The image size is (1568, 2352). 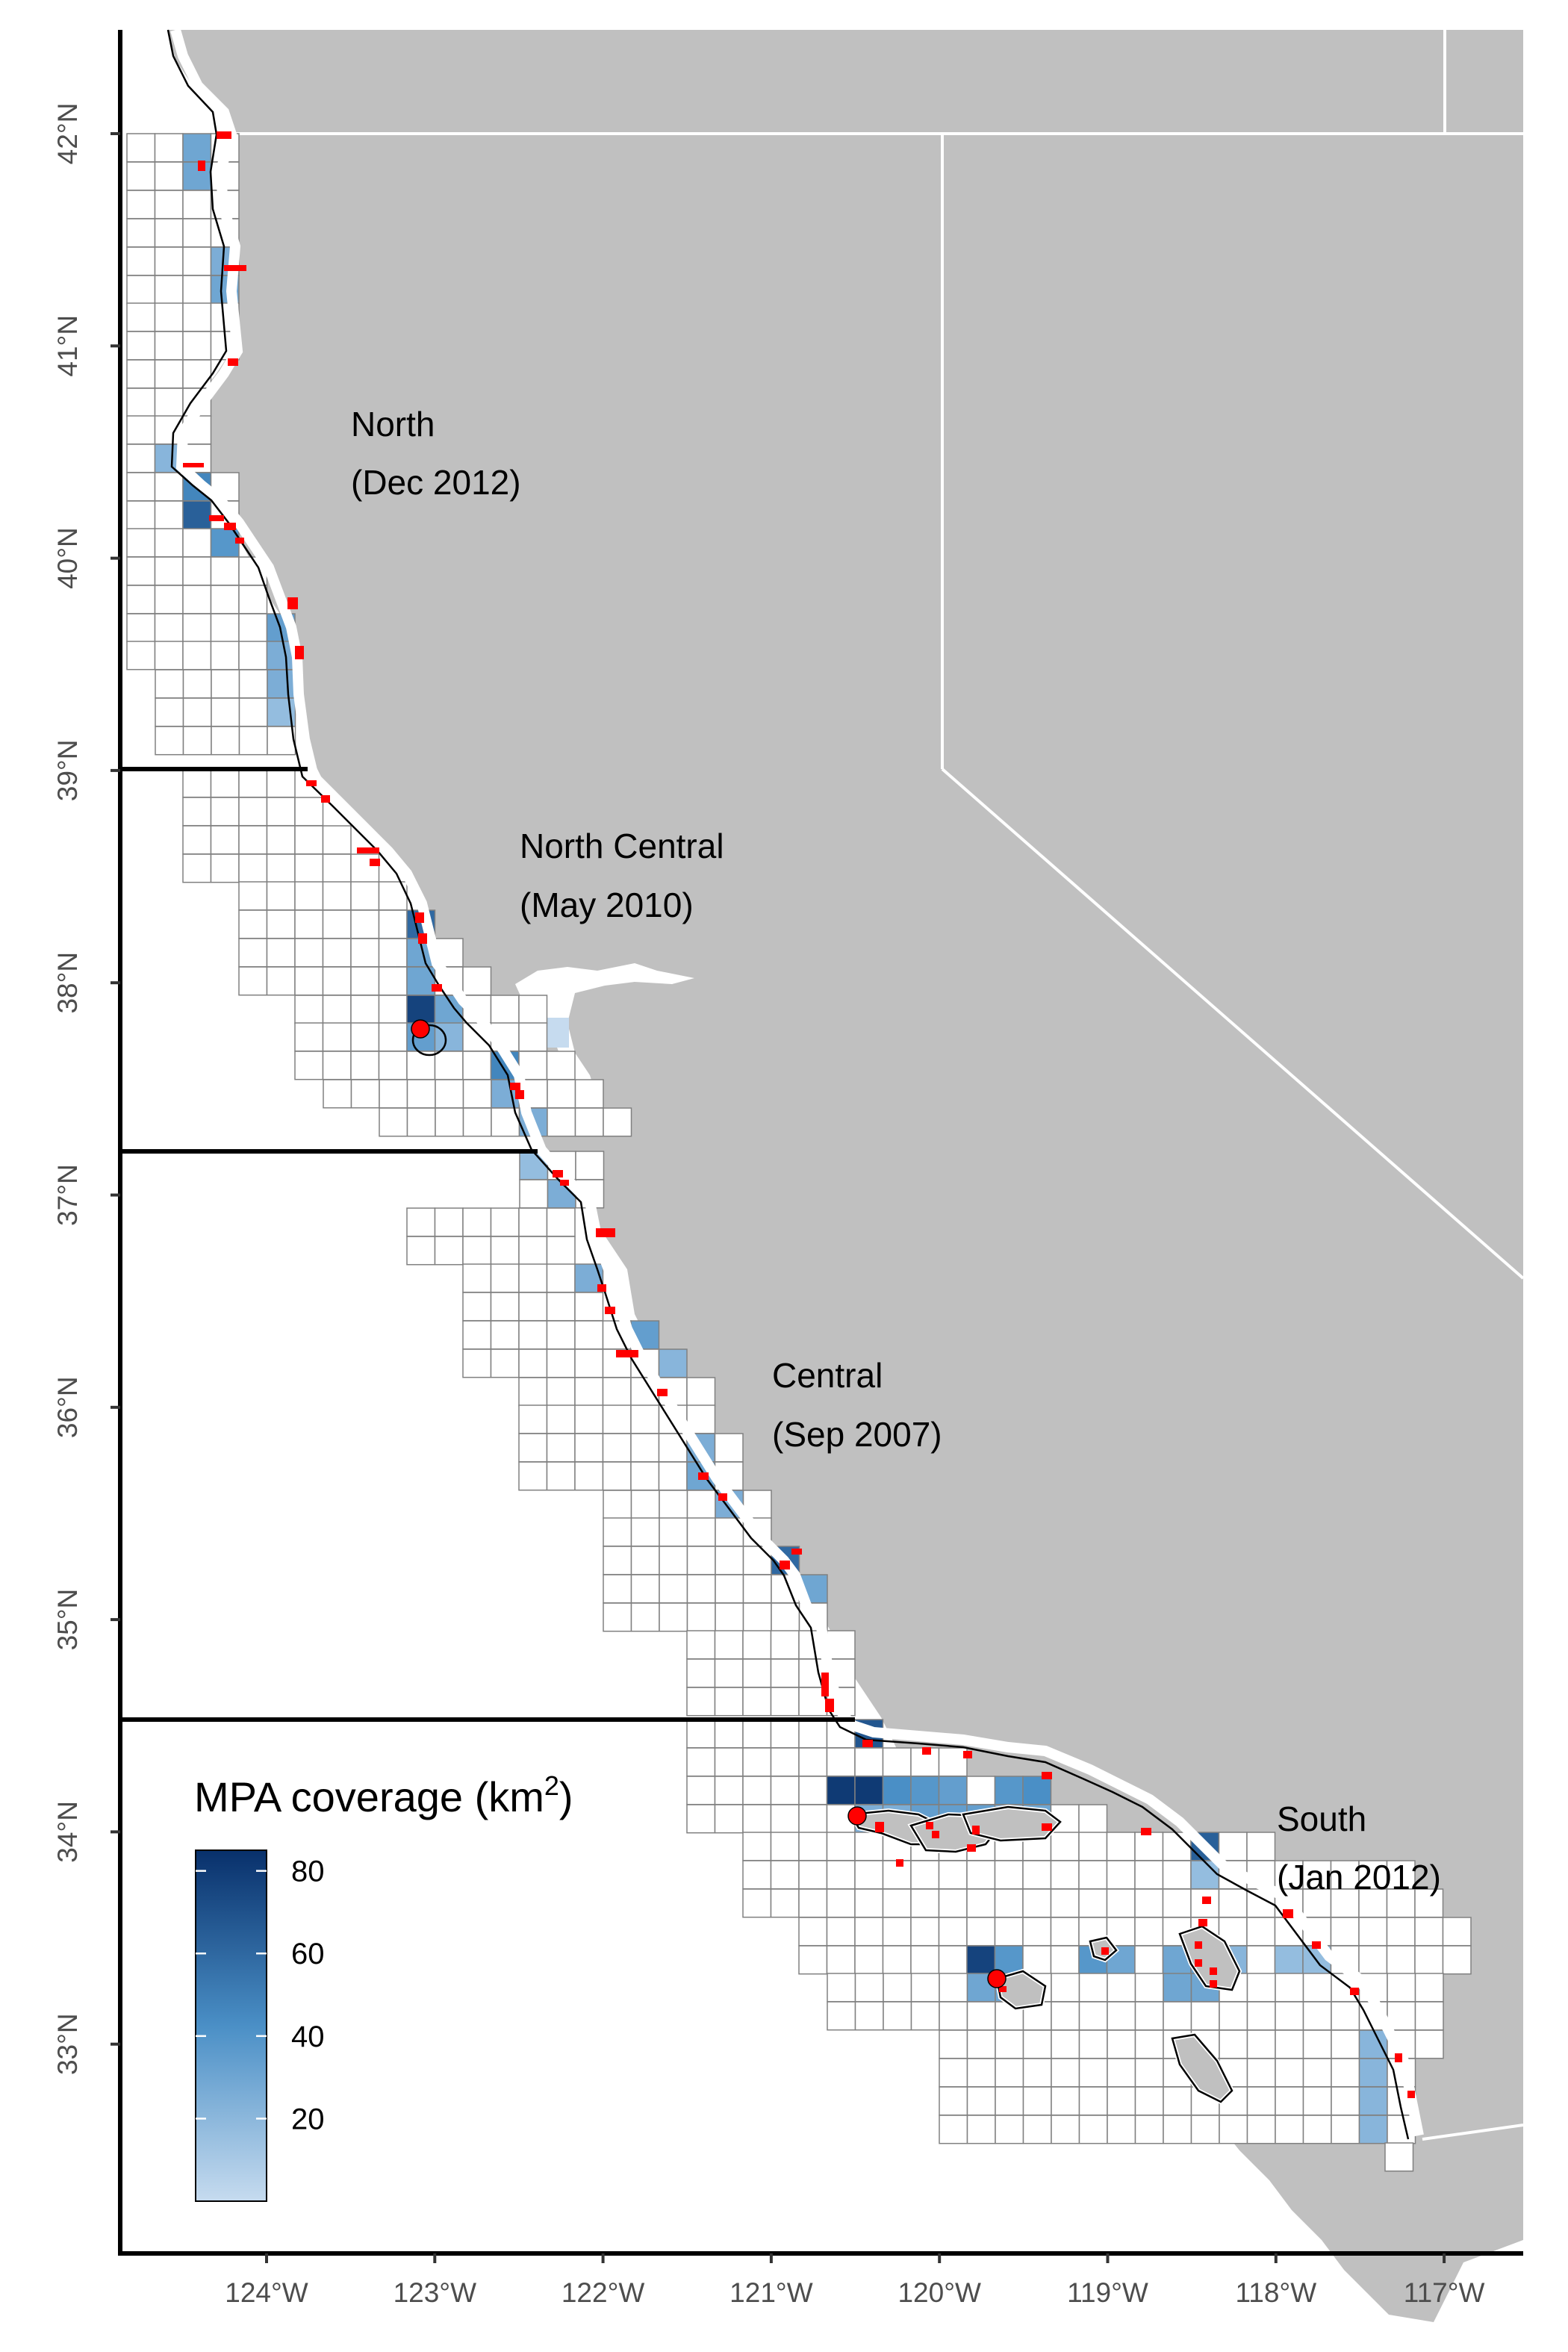 What do you see at coordinates (67, 1407) in the screenshot?
I see `y-tick-label: 36°N` at bounding box center [67, 1407].